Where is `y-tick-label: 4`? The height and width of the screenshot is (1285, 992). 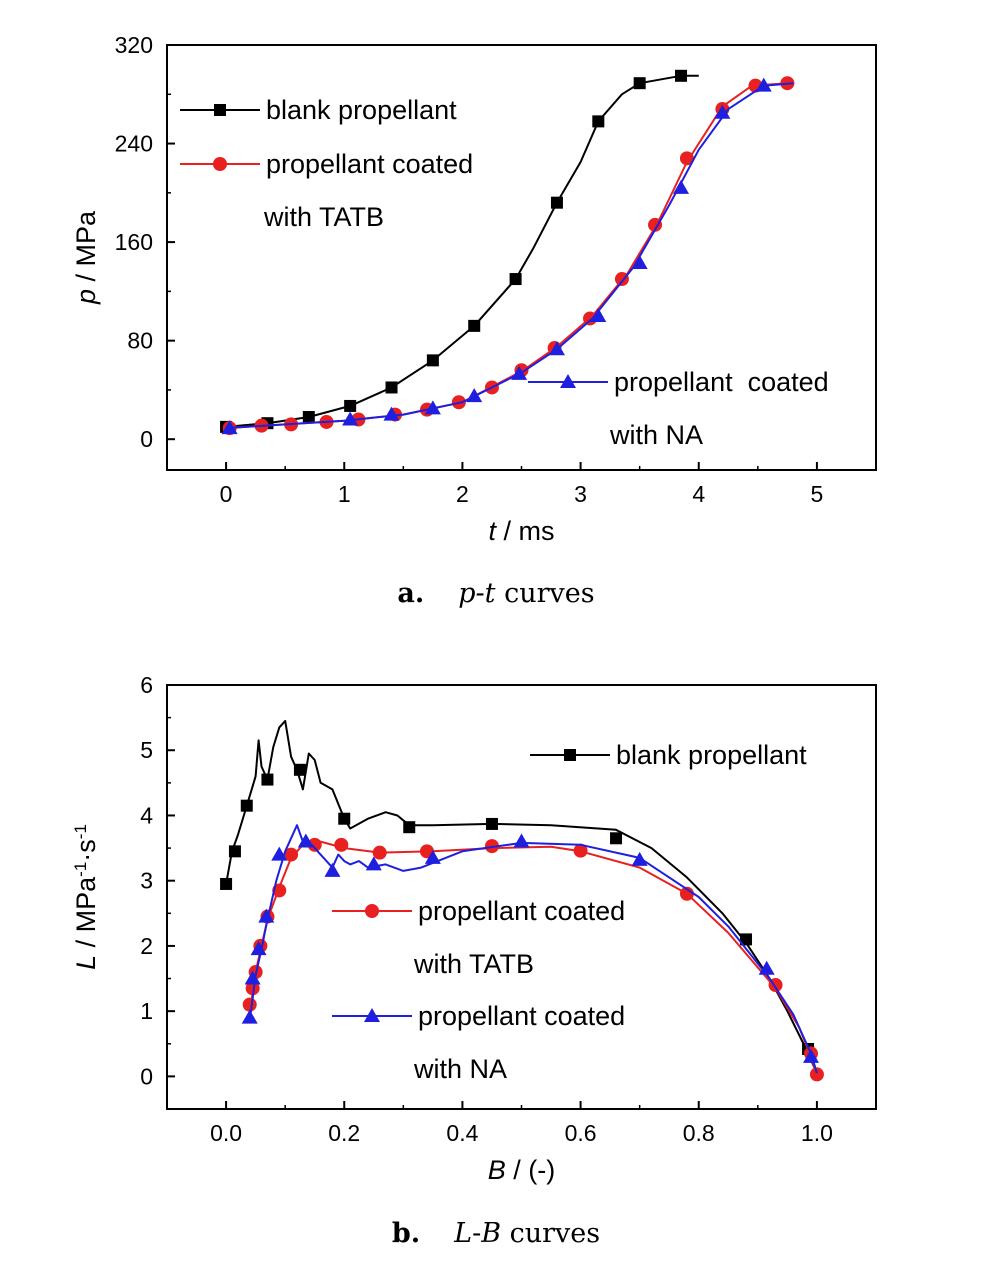 y-tick-label: 4 is located at coordinates (146, 815).